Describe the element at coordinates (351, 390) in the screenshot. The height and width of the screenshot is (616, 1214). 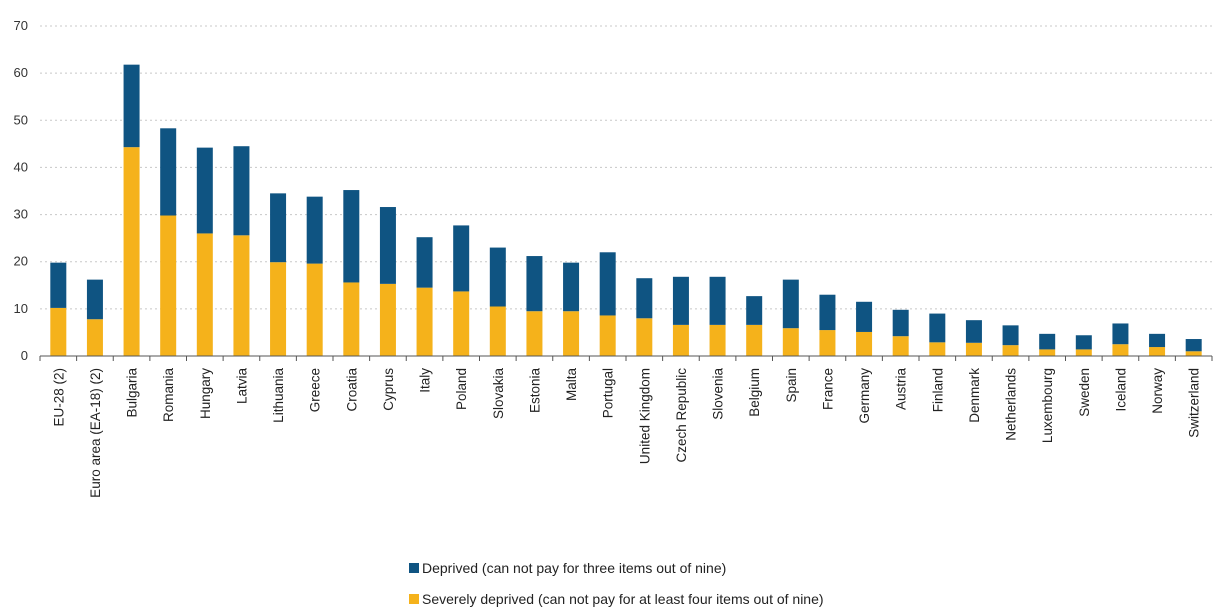
I see `category-label: Croatia` at that location.